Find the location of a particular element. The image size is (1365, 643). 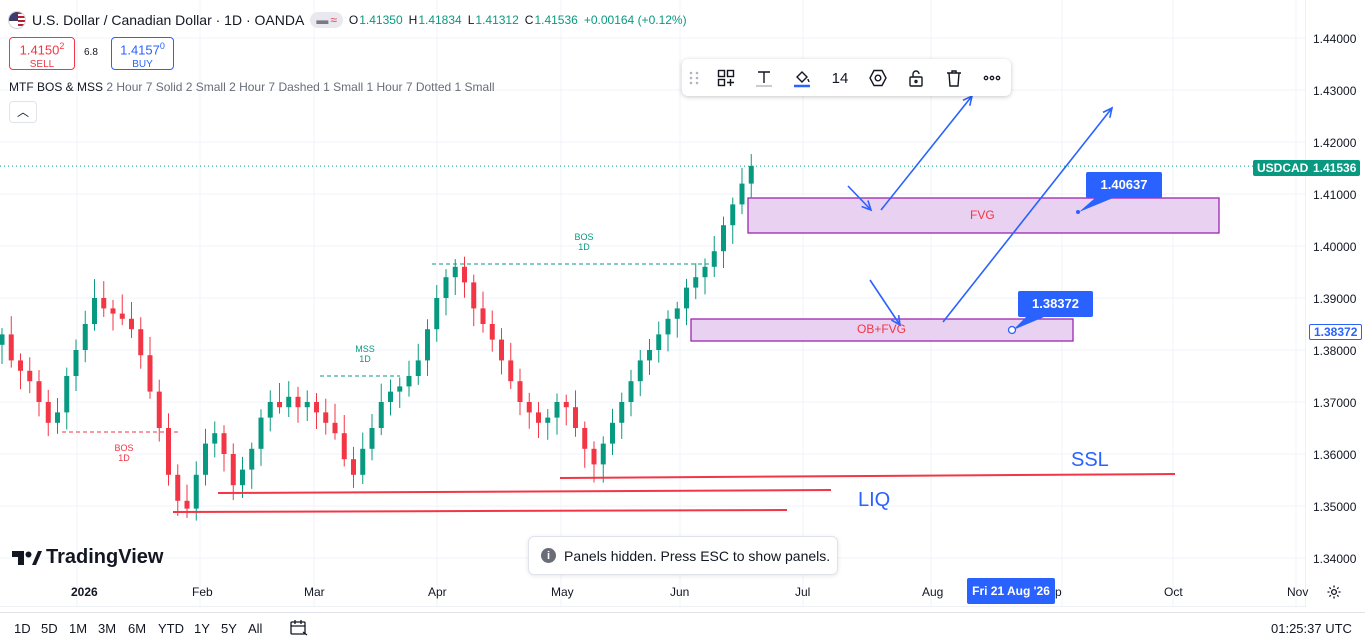

symbol-price-tag: USDCAD is located at coordinates (1283, 168).